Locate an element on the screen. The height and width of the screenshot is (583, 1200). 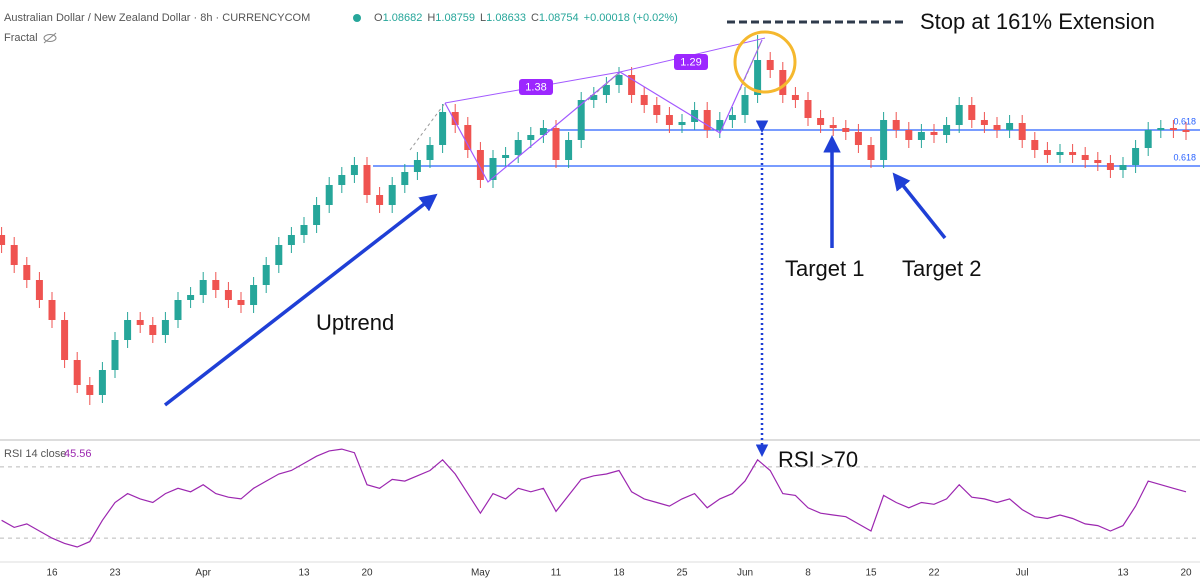
ohlc-value: 1.08682 is located at coordinates (403, 18).